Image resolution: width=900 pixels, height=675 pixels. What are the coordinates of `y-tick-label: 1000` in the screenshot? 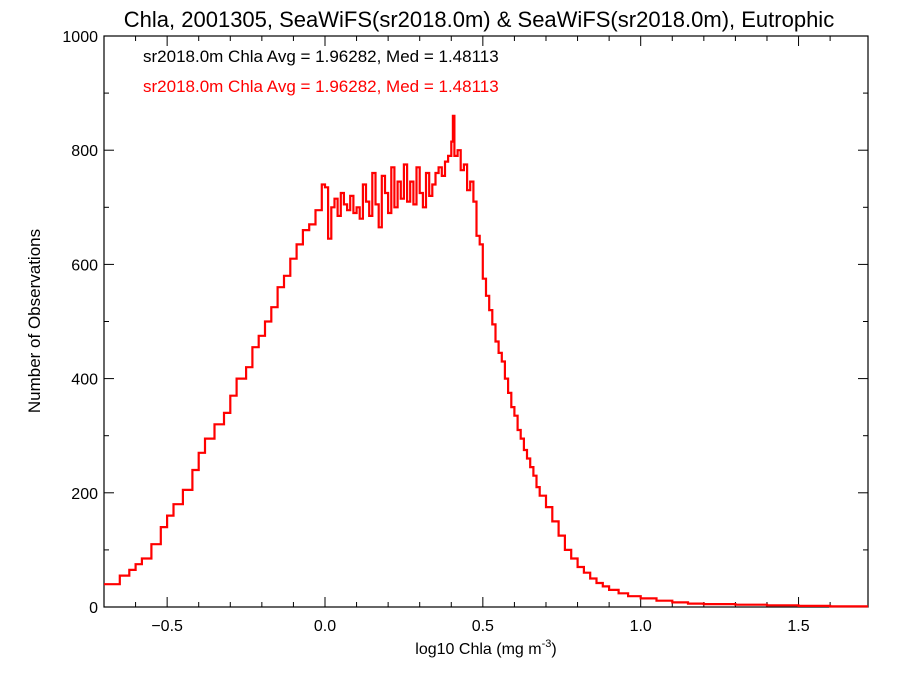 It's located at (80, 37).